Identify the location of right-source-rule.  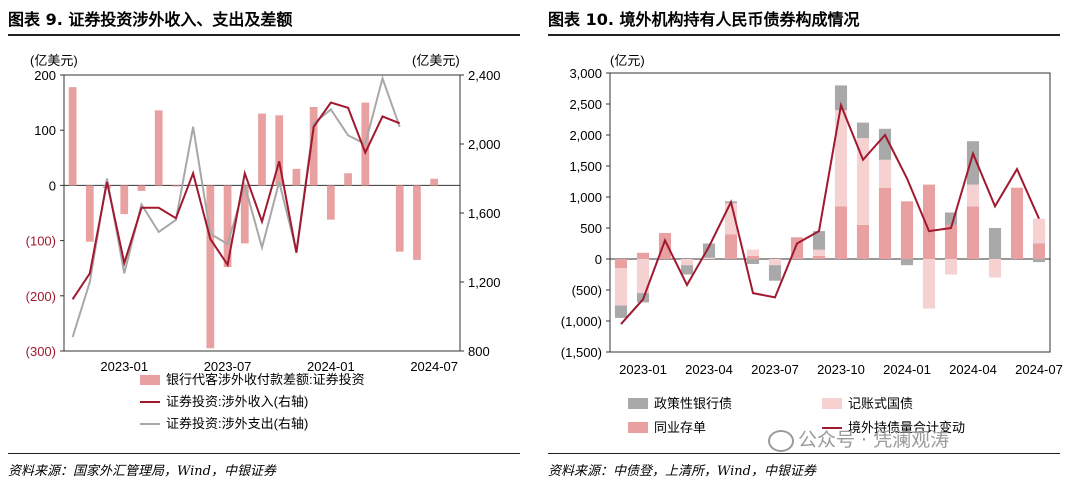
(804, 453).